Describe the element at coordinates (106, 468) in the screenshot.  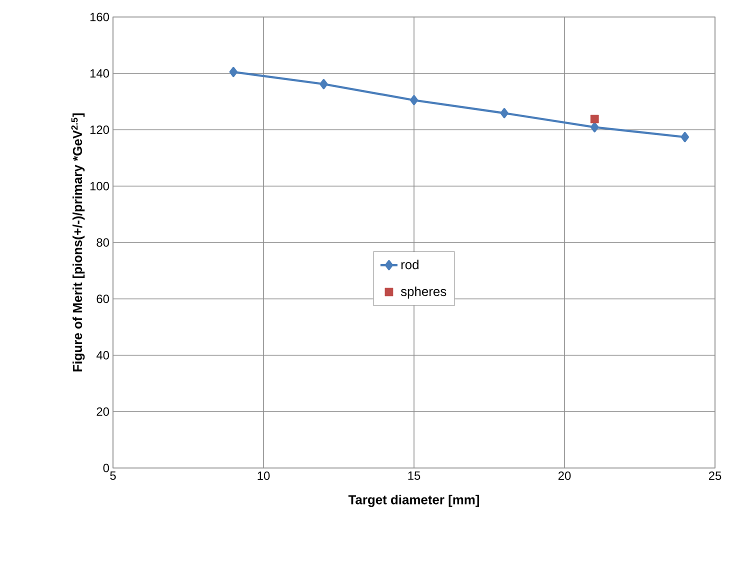
I see `y-tick-label: 0` at that location.